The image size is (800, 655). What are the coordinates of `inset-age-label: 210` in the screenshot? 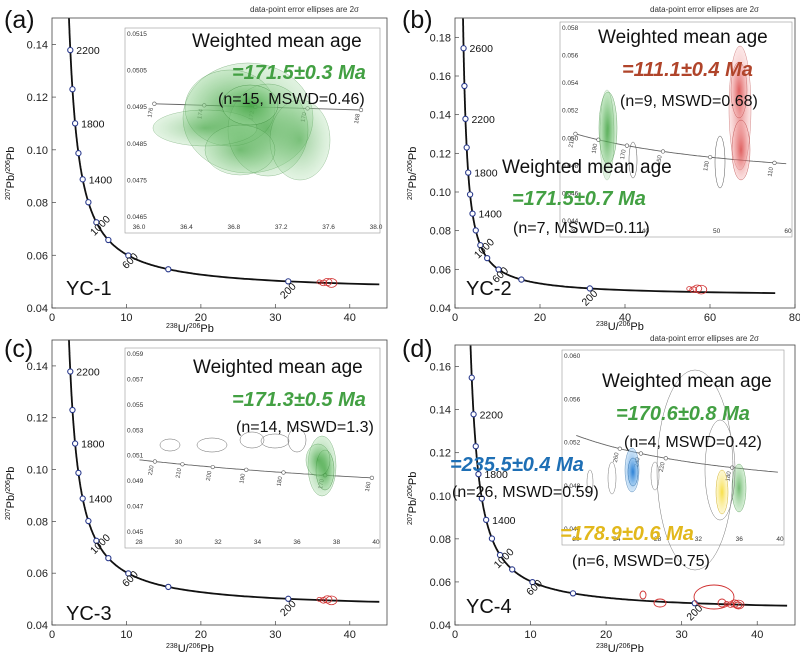 It's located at (180, 473).